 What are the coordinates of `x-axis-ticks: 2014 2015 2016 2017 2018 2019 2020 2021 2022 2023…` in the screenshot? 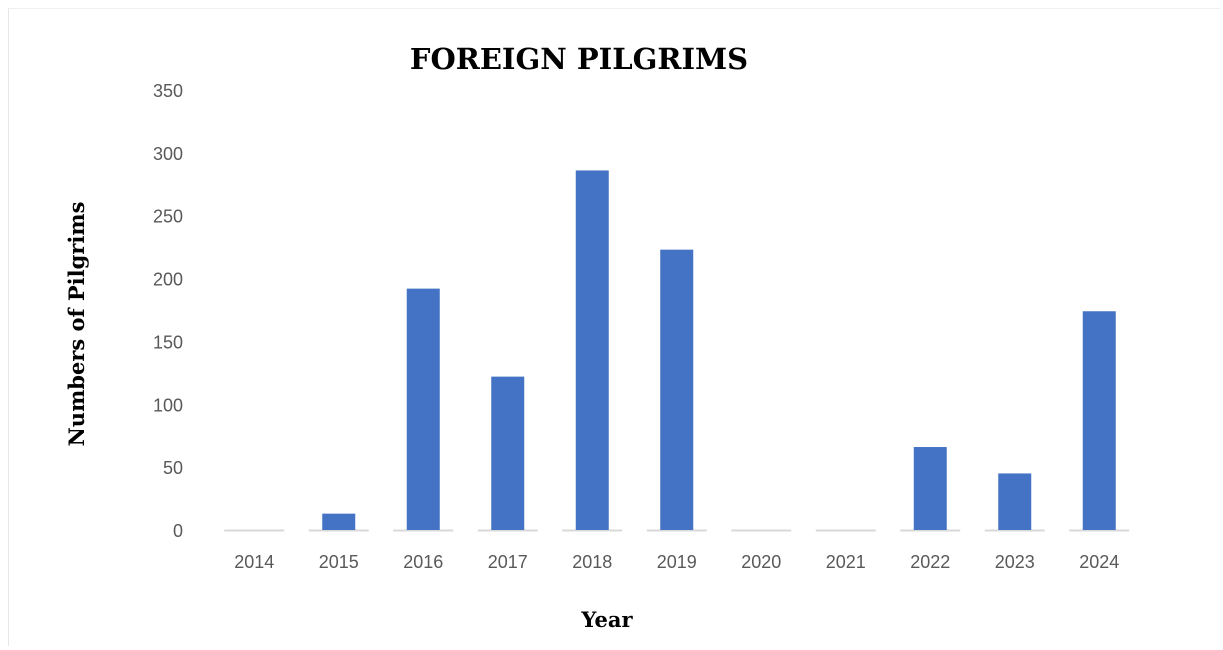 It's located at (676, 562).